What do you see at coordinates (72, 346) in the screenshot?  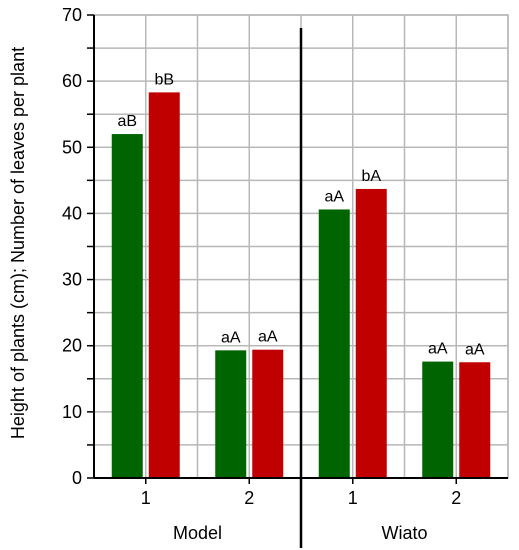 I see `y-tick-label: 20` at bounding box center [72, 346].